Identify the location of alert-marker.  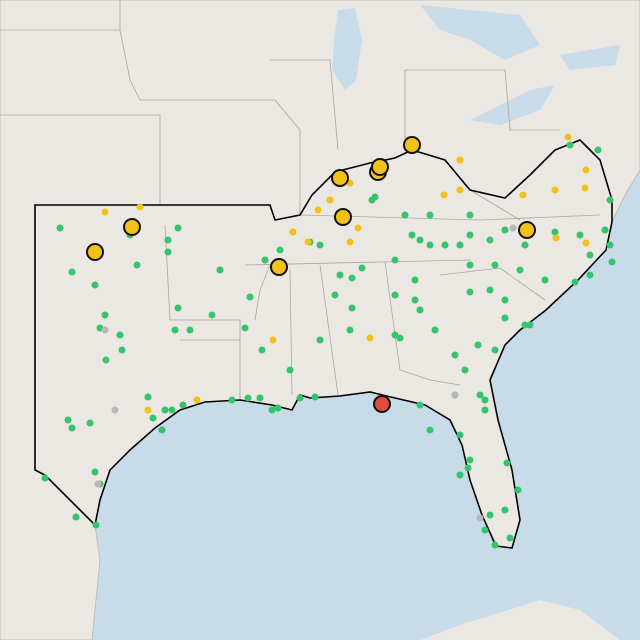
(382, 404).